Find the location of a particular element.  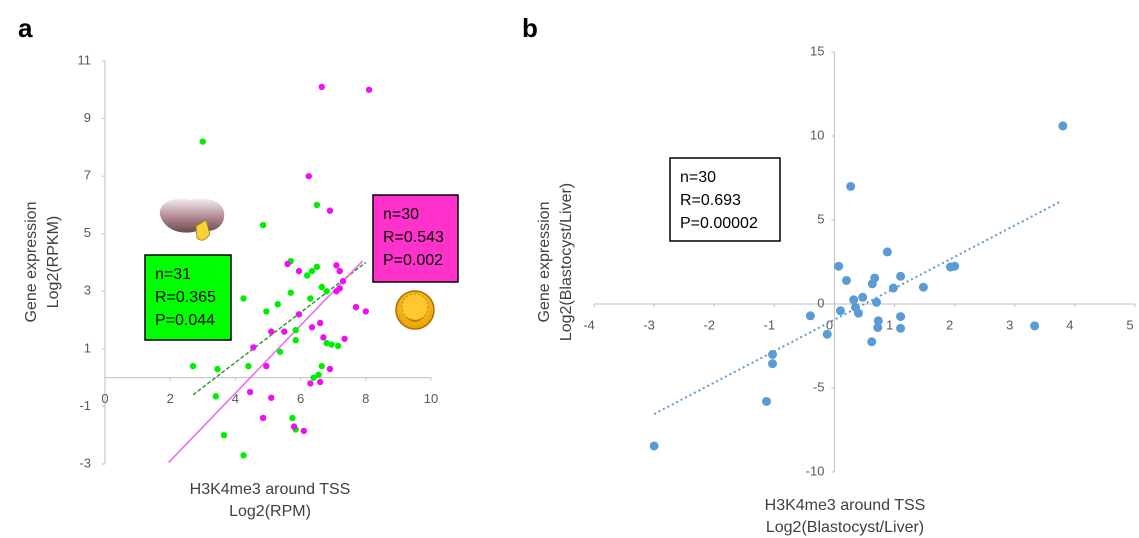

y-axis-title: Log2(Blastocyst/Liver) is located at coordinates (566, 262).